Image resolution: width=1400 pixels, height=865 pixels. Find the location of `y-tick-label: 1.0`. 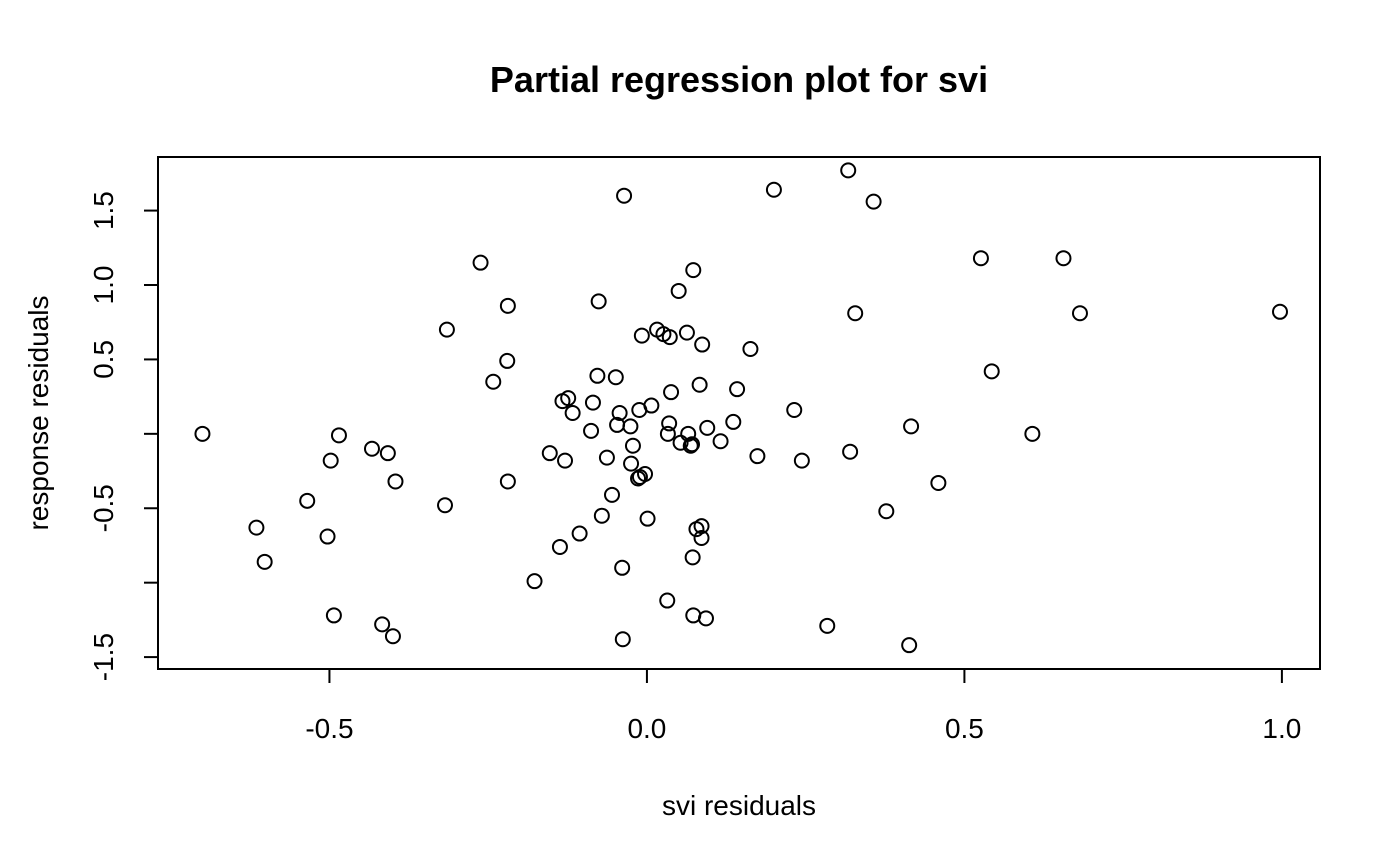

y-tick-label: 1.0 is located at coordinates (103, 285).